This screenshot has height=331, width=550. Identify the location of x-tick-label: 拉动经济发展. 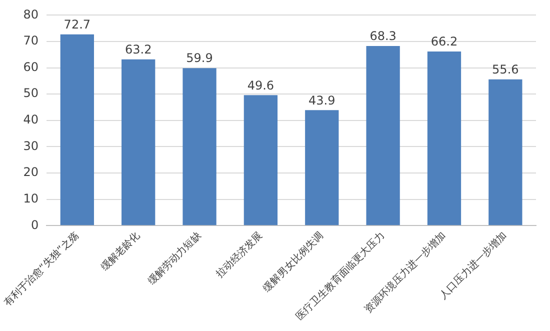
(239, 254).